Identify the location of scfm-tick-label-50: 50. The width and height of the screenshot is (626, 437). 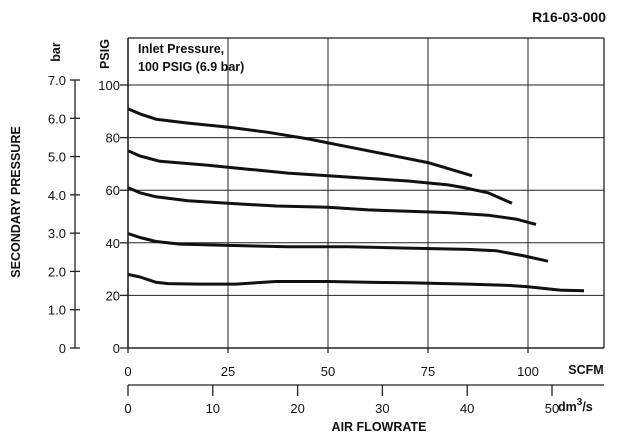
(328, 371).